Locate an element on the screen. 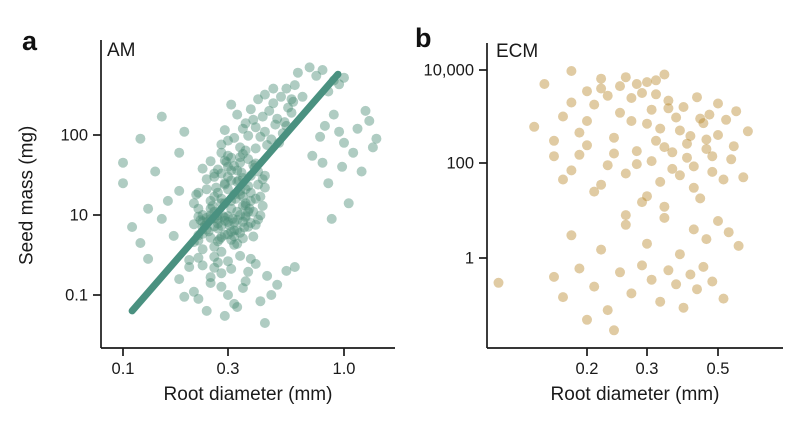  x-tick-label: 0.2 is located at coordinates (587, 369).